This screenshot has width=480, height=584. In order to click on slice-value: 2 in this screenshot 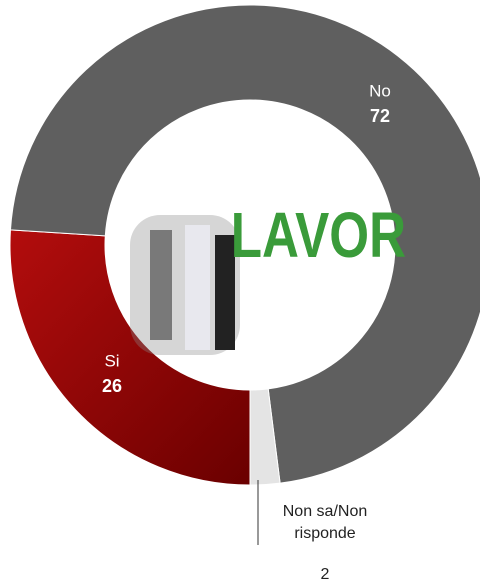, I will do `click(325, 574)`.